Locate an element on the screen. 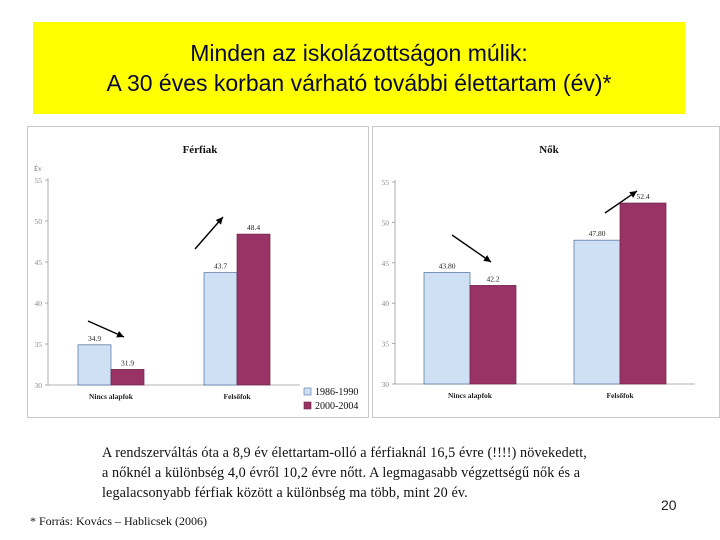 The height and width of the screenshot is (540, 720). men-y-tick-label: 50 is located at coordinates (39, 221).